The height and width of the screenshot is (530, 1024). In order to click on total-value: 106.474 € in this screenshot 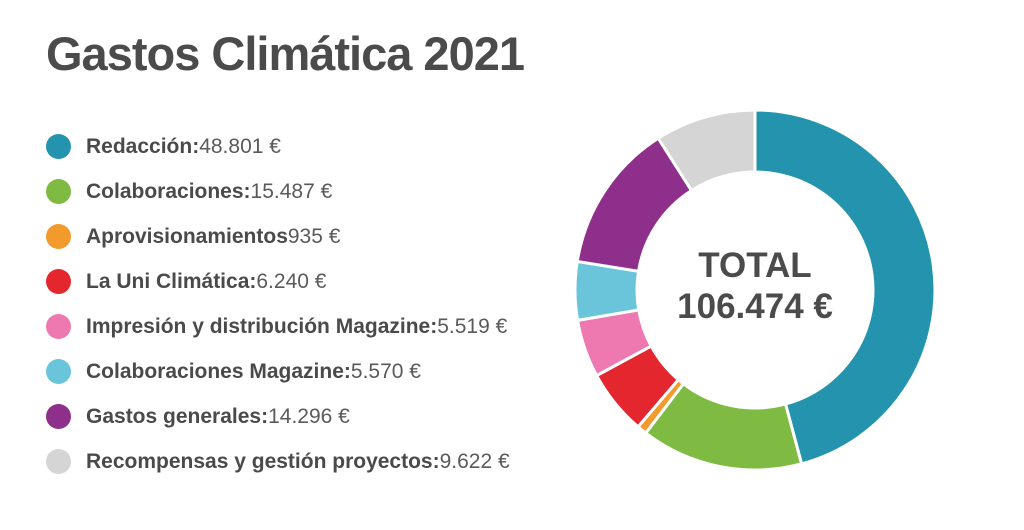, I will do `click(755, 306)`.